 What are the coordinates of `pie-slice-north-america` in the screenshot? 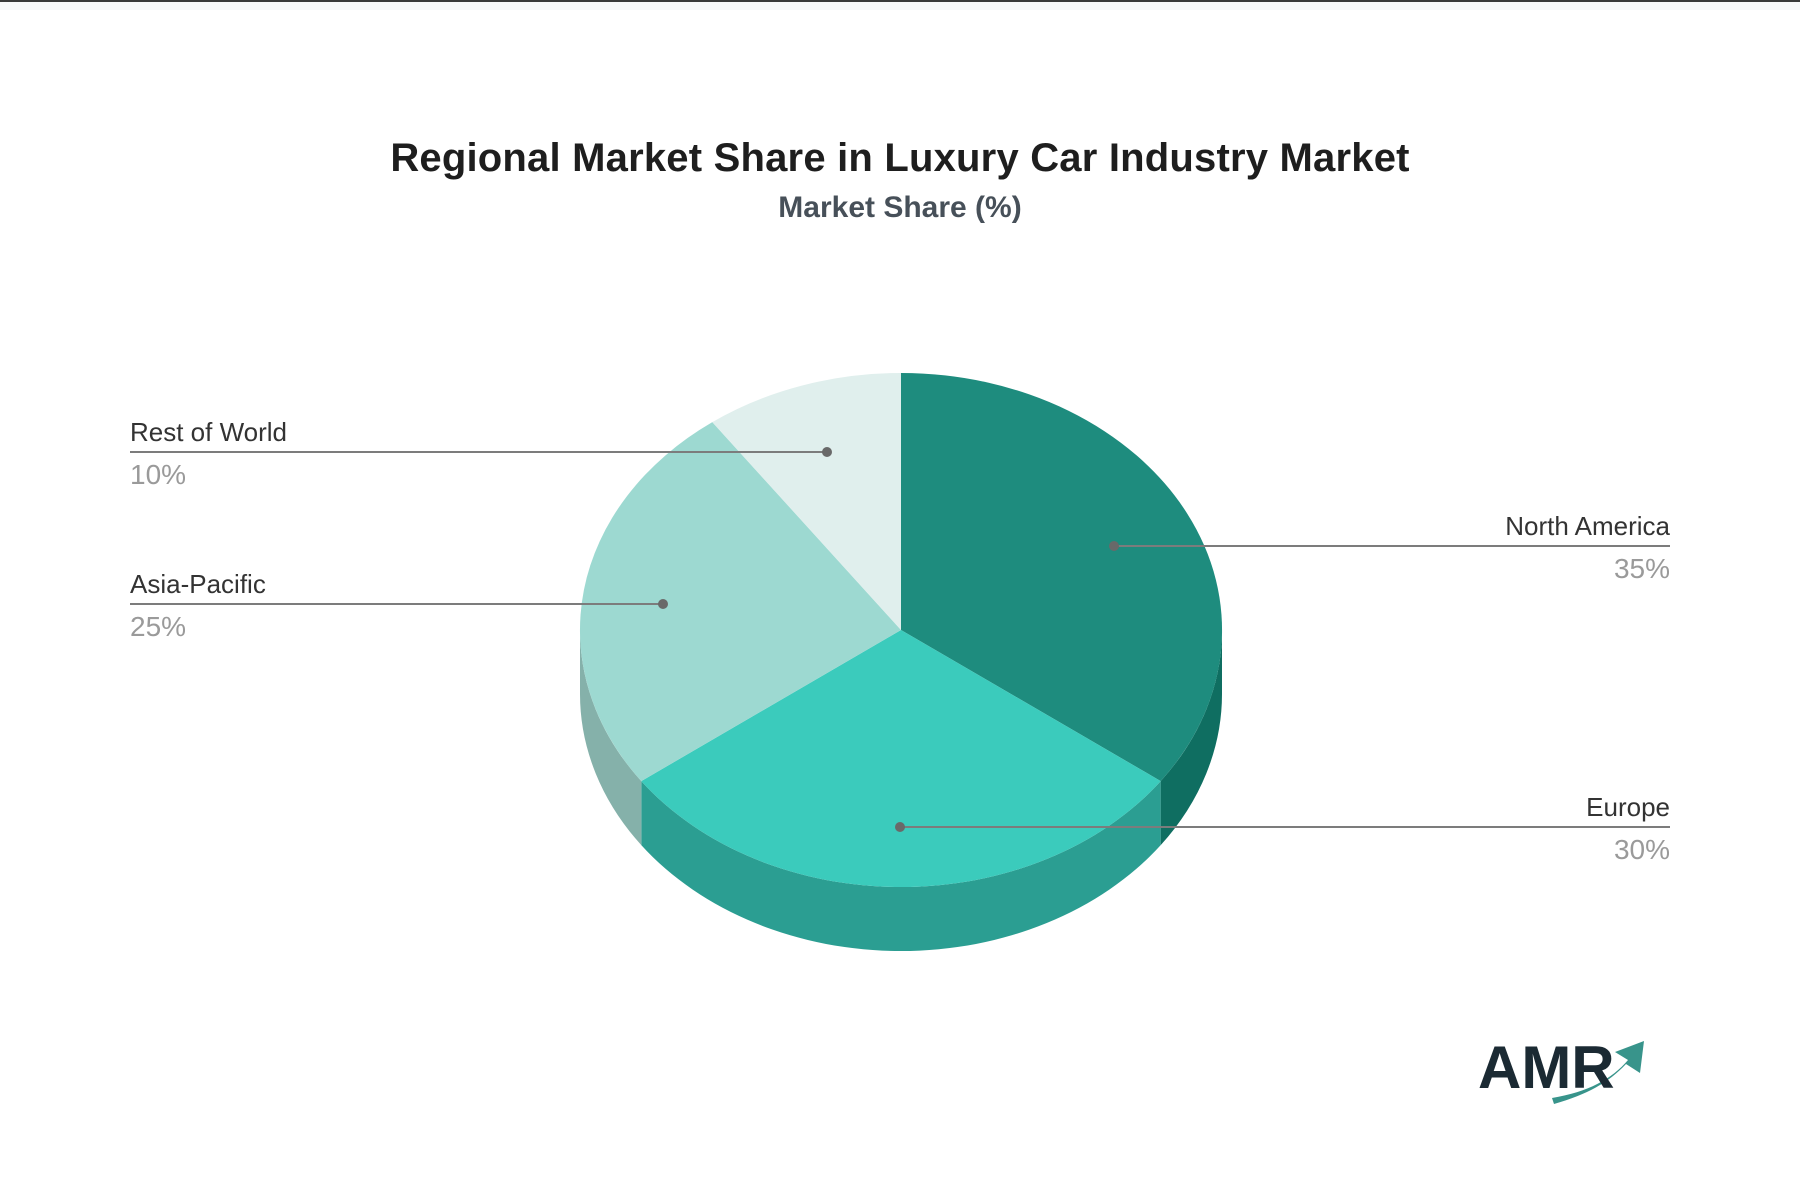 It's located at (1062, 577).